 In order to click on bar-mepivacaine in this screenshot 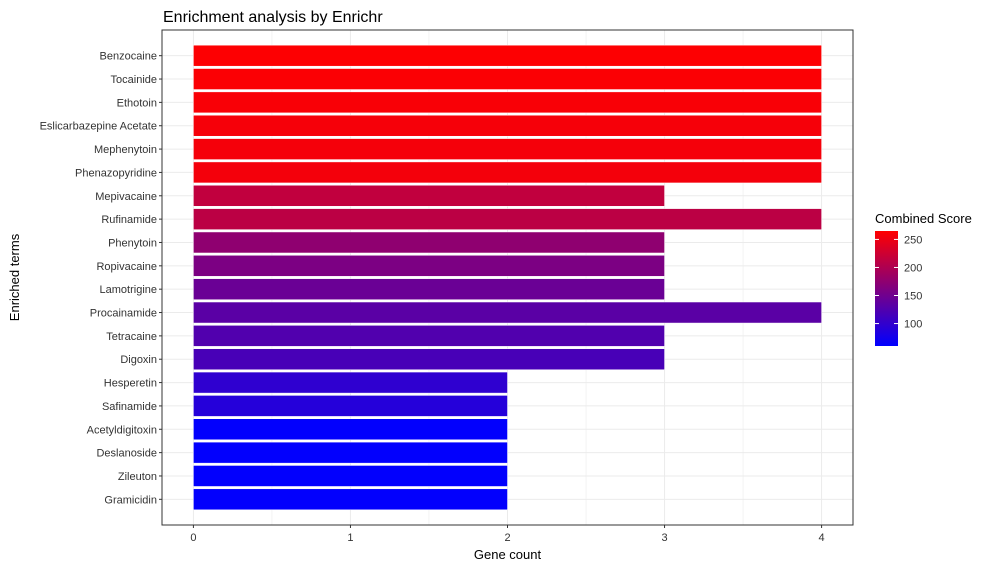, I will do `click(429, 196)`.